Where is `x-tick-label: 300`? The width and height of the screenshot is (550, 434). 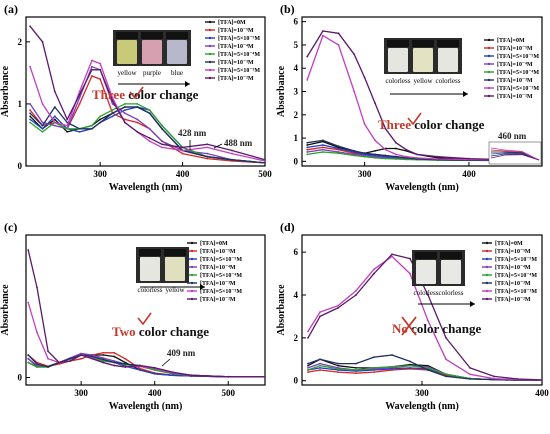
x-tick-label: 300 is located at coordinates (81, 393).